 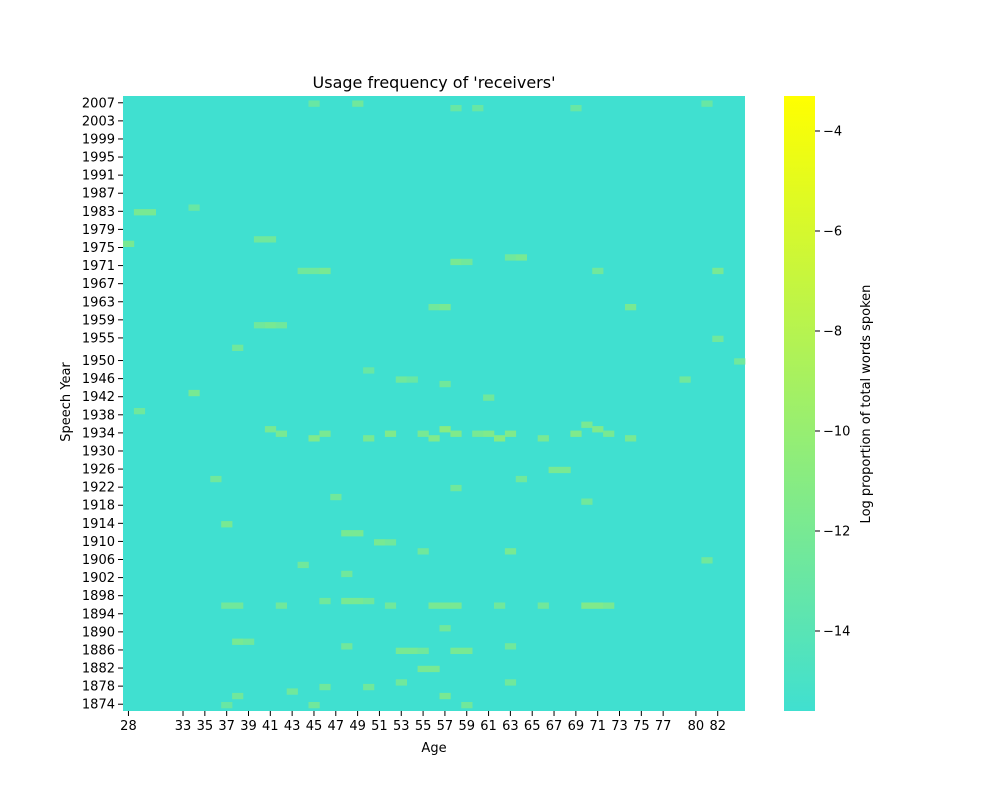 What do you see at coordinates (98, 451) in the screenshot?
I see `y-tick-label: 1930` at bounding box center [98, 451].